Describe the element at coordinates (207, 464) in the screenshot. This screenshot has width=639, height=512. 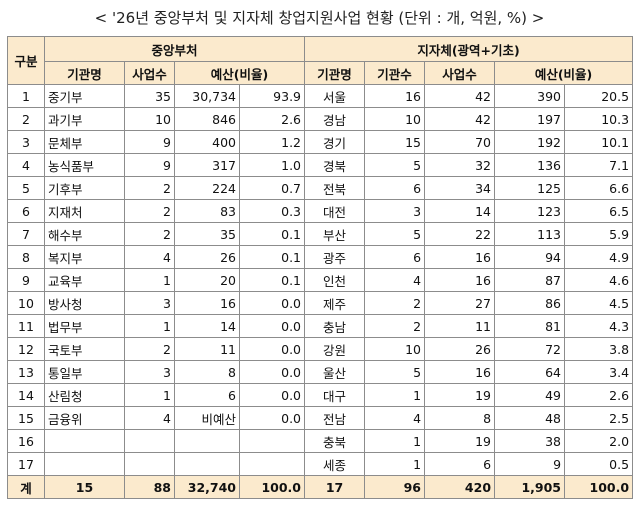
I see `central-budget-cell` at that location.